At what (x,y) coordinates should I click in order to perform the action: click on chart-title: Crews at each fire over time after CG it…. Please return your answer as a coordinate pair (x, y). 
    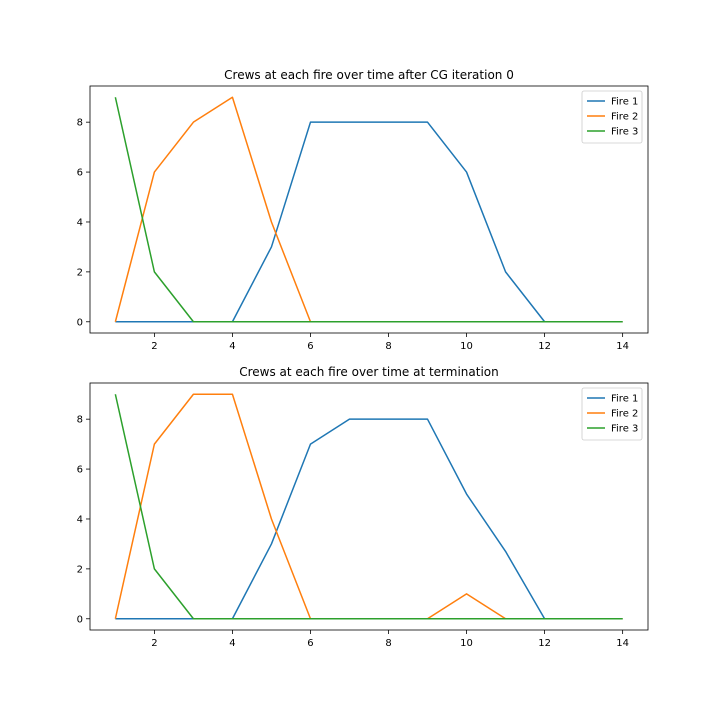
    Looking at the image, I should click on (369, 75).